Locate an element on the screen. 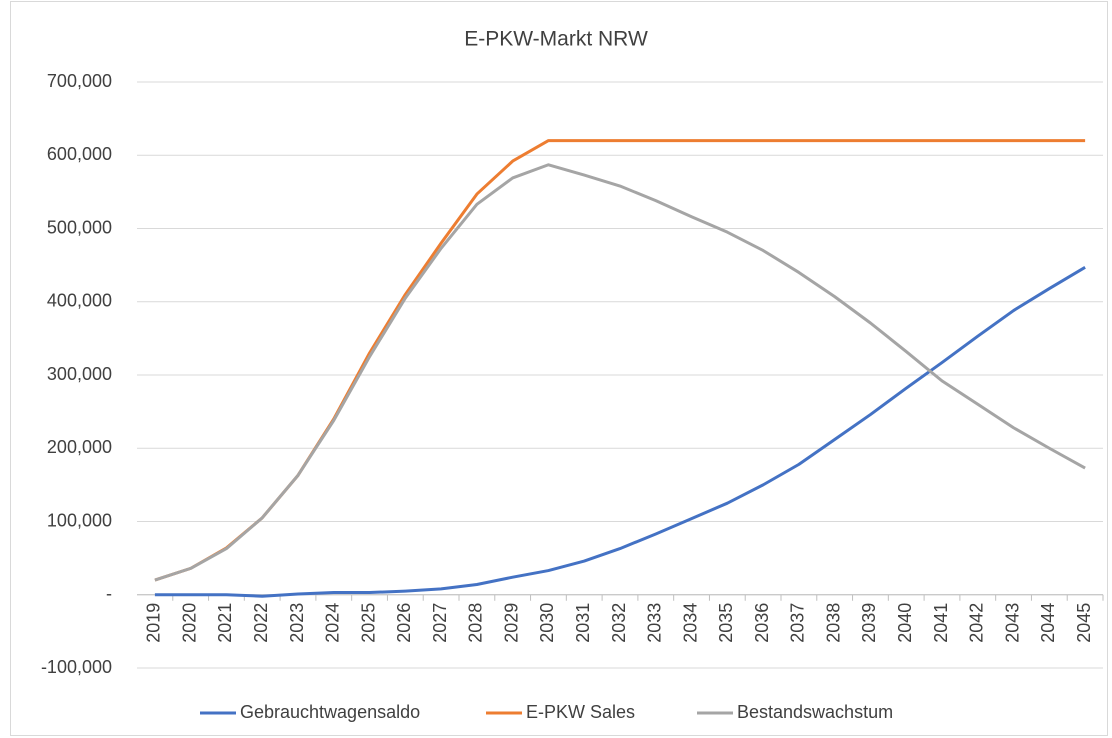  x-tick-label: 2033 is located at coordinates (655, 623).